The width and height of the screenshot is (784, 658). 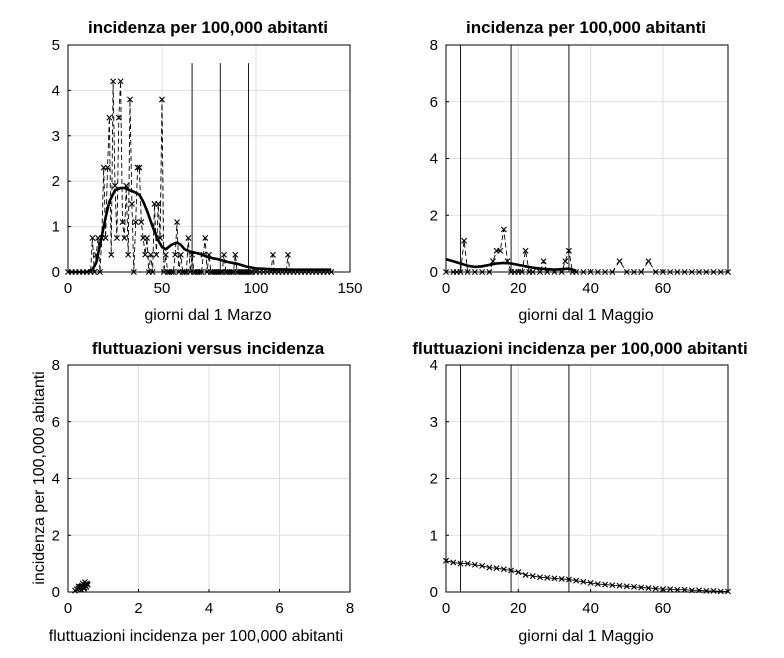 I want to click on y-tick-label: 2, so click(x=56, y=535).